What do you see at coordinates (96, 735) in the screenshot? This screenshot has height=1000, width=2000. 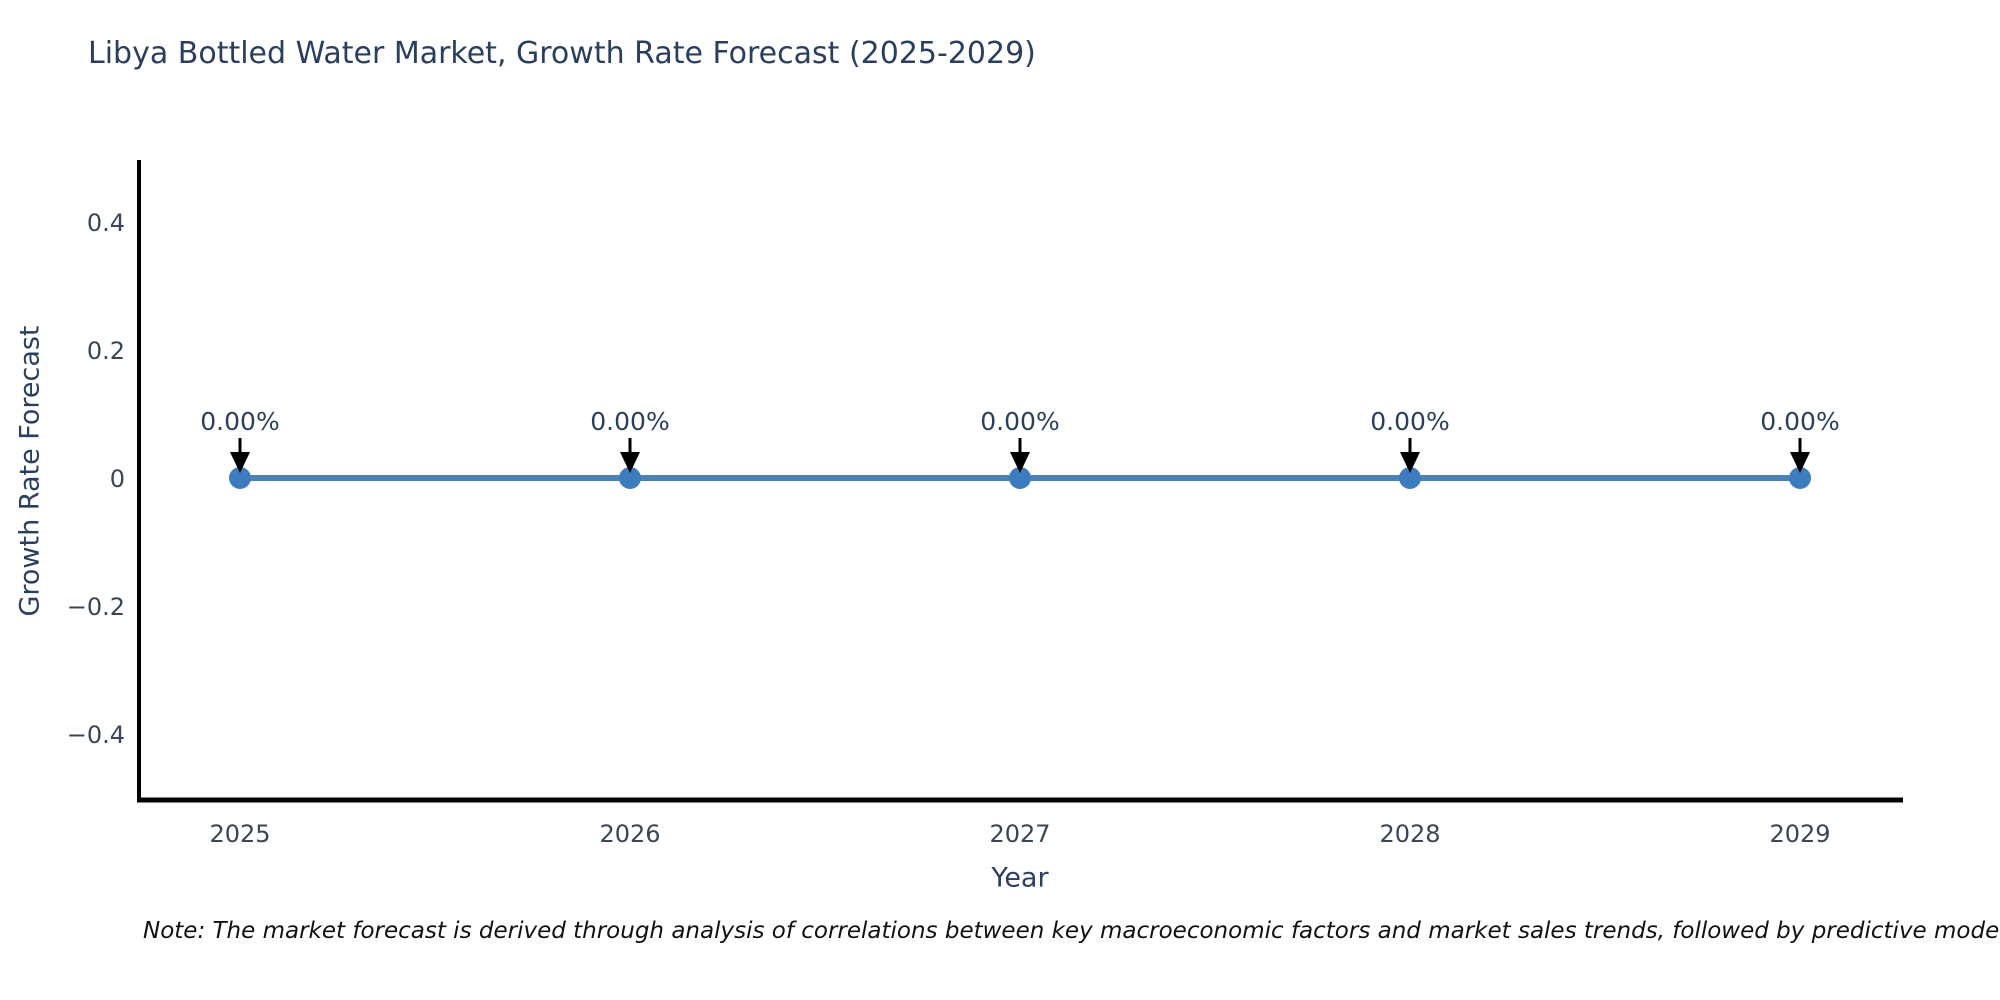 I see `y-tick-label: −0.4` at bounding box center [96, 735].